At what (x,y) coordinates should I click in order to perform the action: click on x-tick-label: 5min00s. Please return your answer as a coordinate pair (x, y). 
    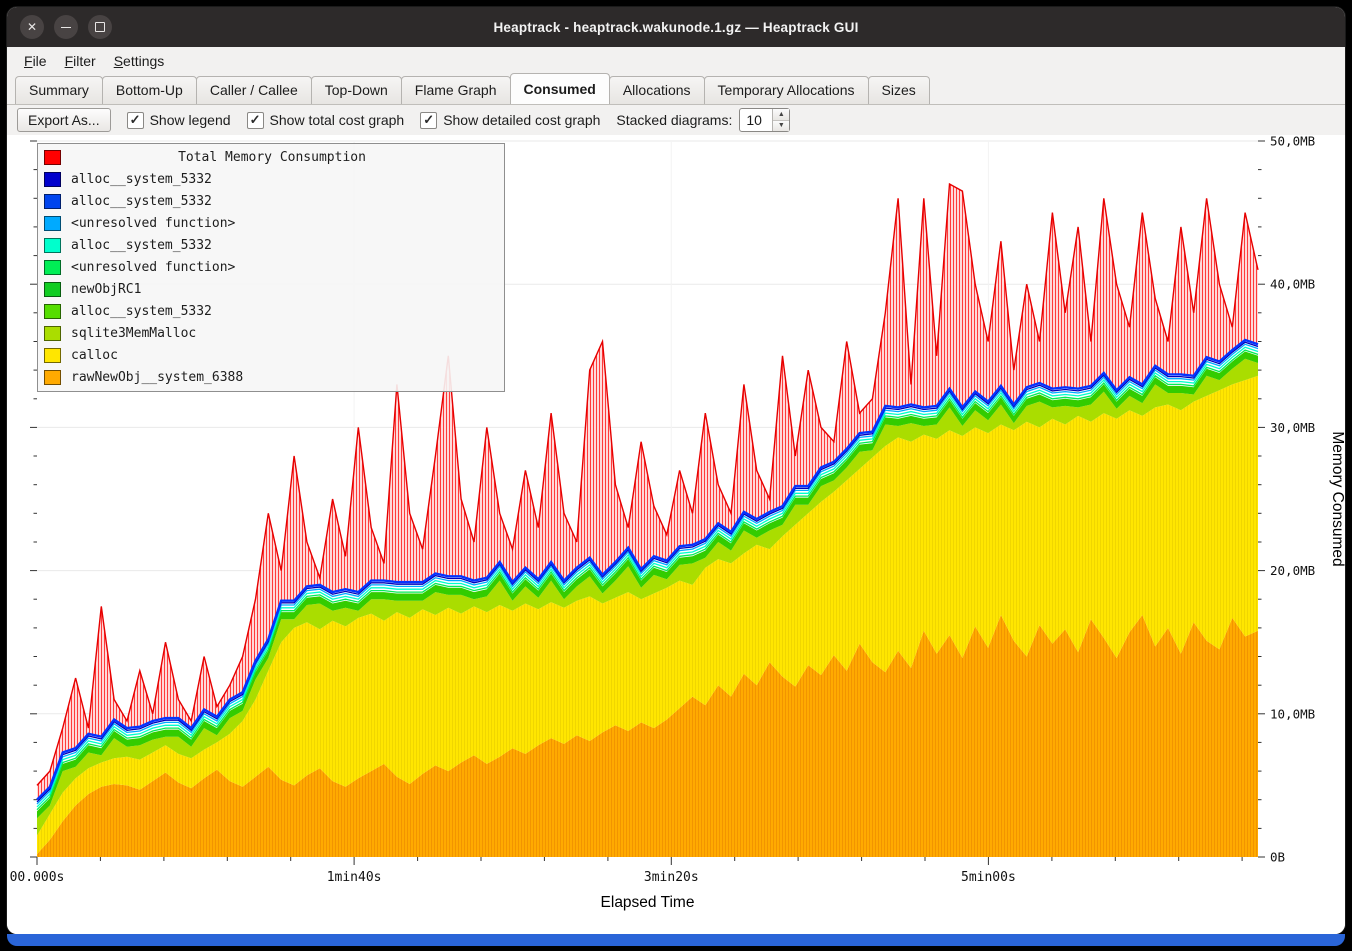
    Looking at the image, I should click on (988, 877).